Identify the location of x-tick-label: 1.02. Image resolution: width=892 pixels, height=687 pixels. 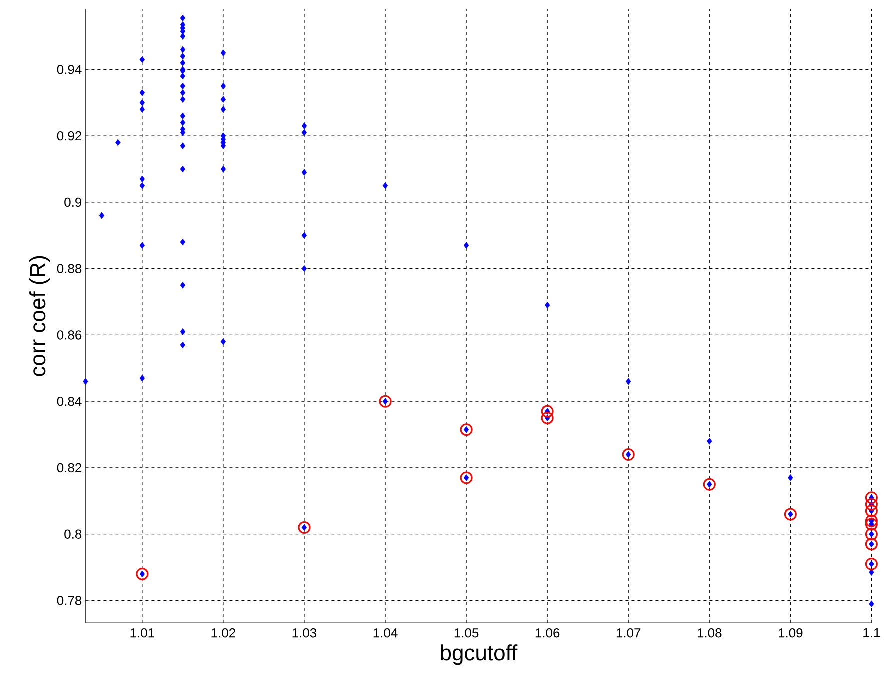
(224, 633).